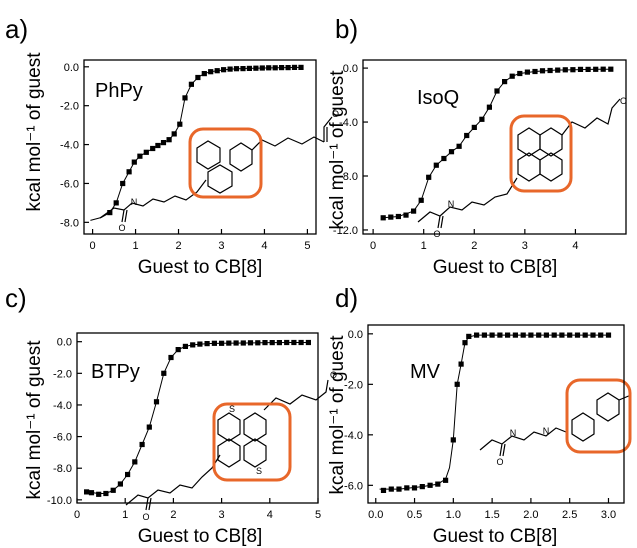  What do you see at coordinates (346, 29) in the screenshot?
I see `panel-label: b)` at bounding box center [346, 29].